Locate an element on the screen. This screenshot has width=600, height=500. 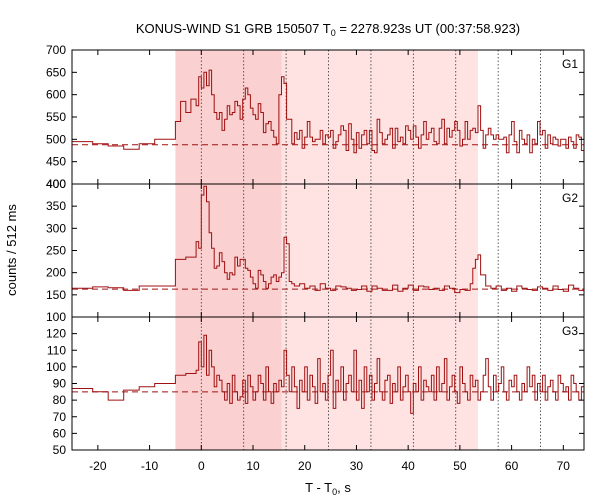
y-tick-label: 450 is located at coordinates (56, 162).